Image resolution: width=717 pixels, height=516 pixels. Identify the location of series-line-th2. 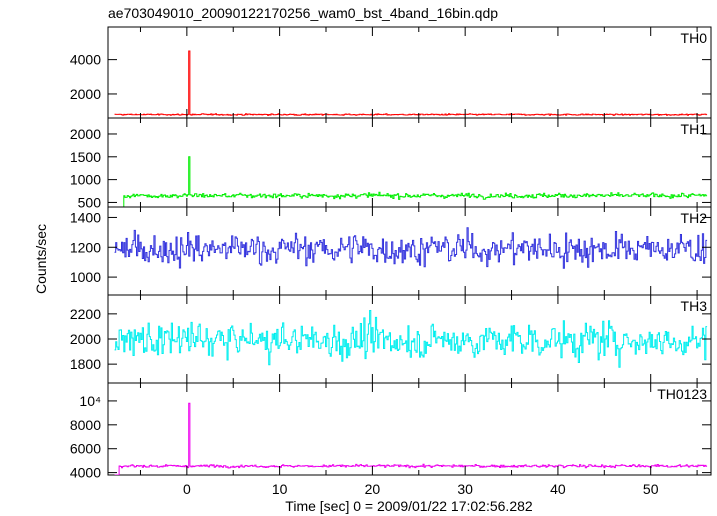
(411, 248).